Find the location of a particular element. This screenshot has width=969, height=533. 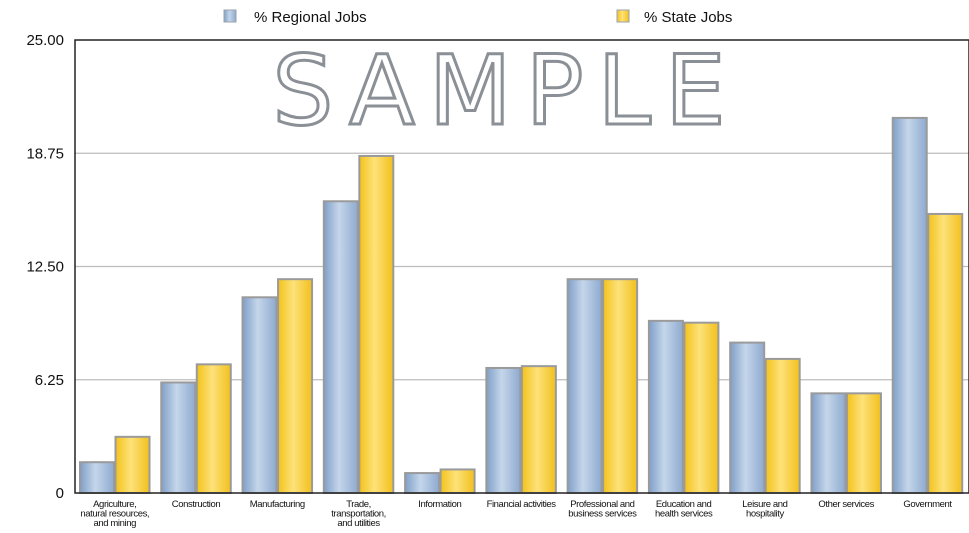

legend-label-state: % State Jobs is located at coordinates (688, 17).